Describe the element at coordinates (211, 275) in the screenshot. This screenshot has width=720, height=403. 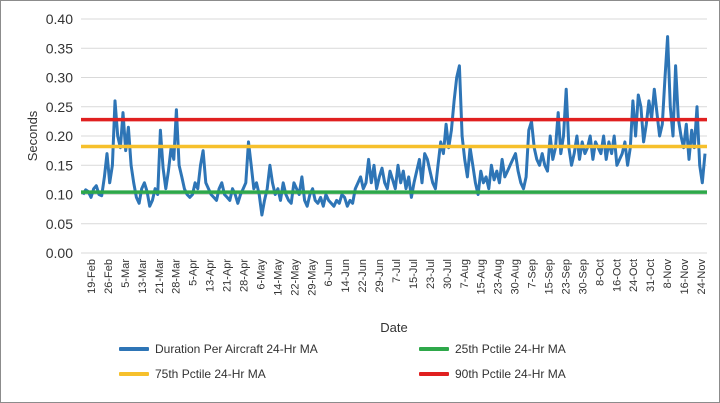
I see `x-tick-label: 13-Apr` at that location.